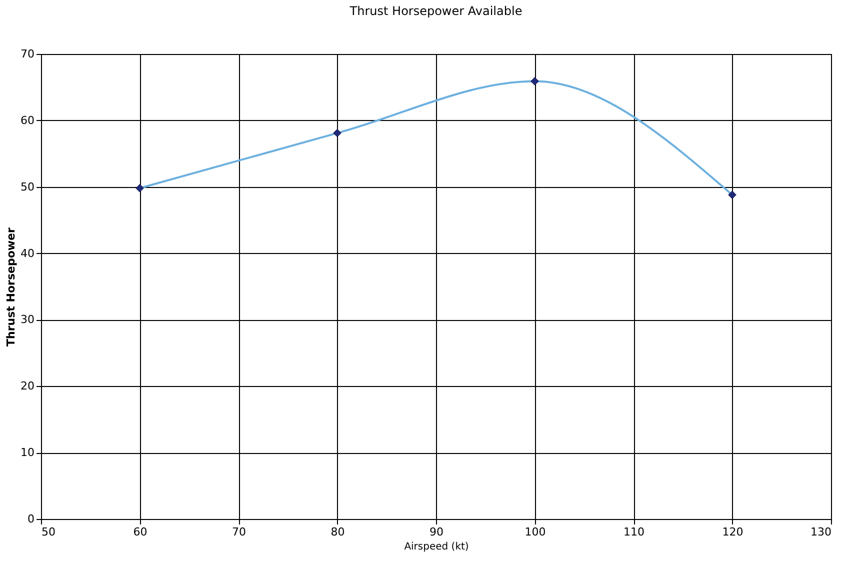 This screenshot has height=577, width=860. What do you see at coordinates (11, 286) in the screenshot?
I see `y-axis-title: Thrust Horsepower` at bounding box center [11, 286].